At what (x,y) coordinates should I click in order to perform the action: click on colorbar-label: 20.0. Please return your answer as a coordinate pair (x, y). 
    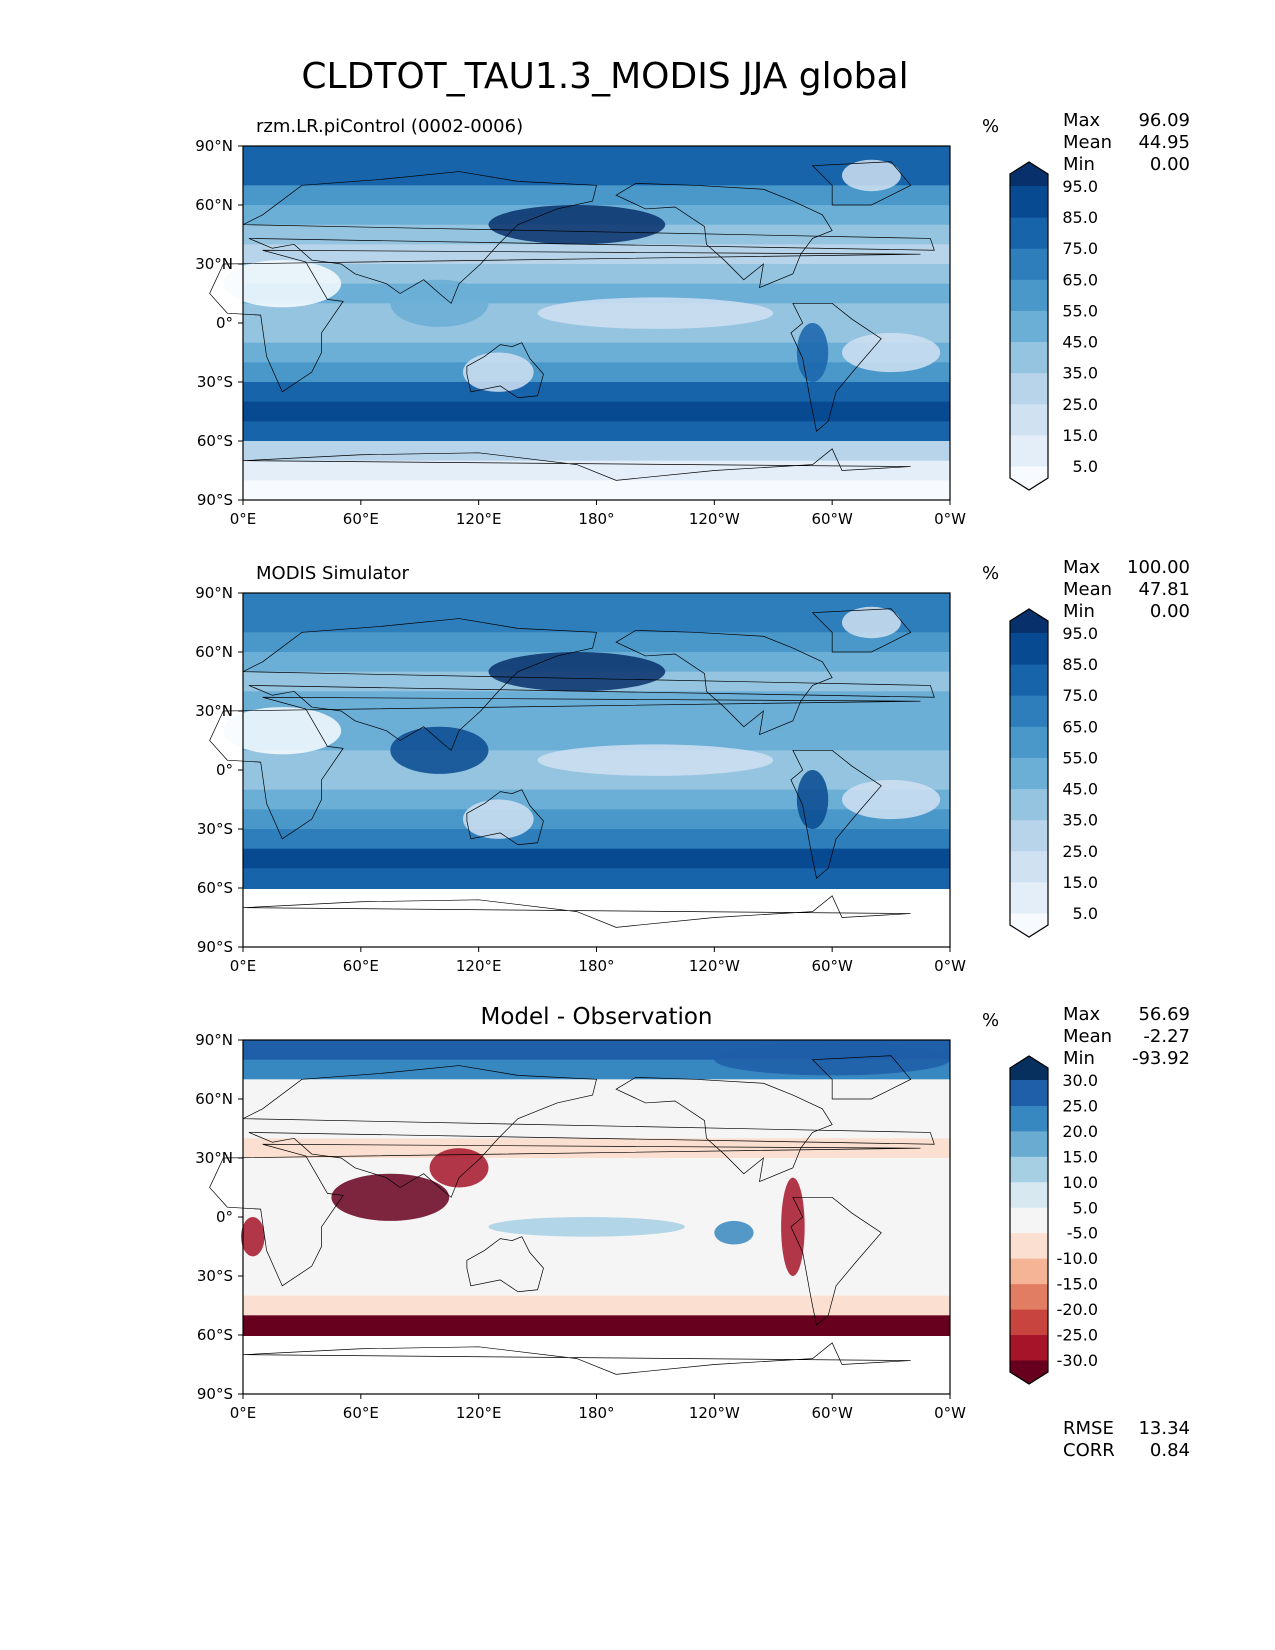
    Looking at the image, I should click on (1080, 1131).